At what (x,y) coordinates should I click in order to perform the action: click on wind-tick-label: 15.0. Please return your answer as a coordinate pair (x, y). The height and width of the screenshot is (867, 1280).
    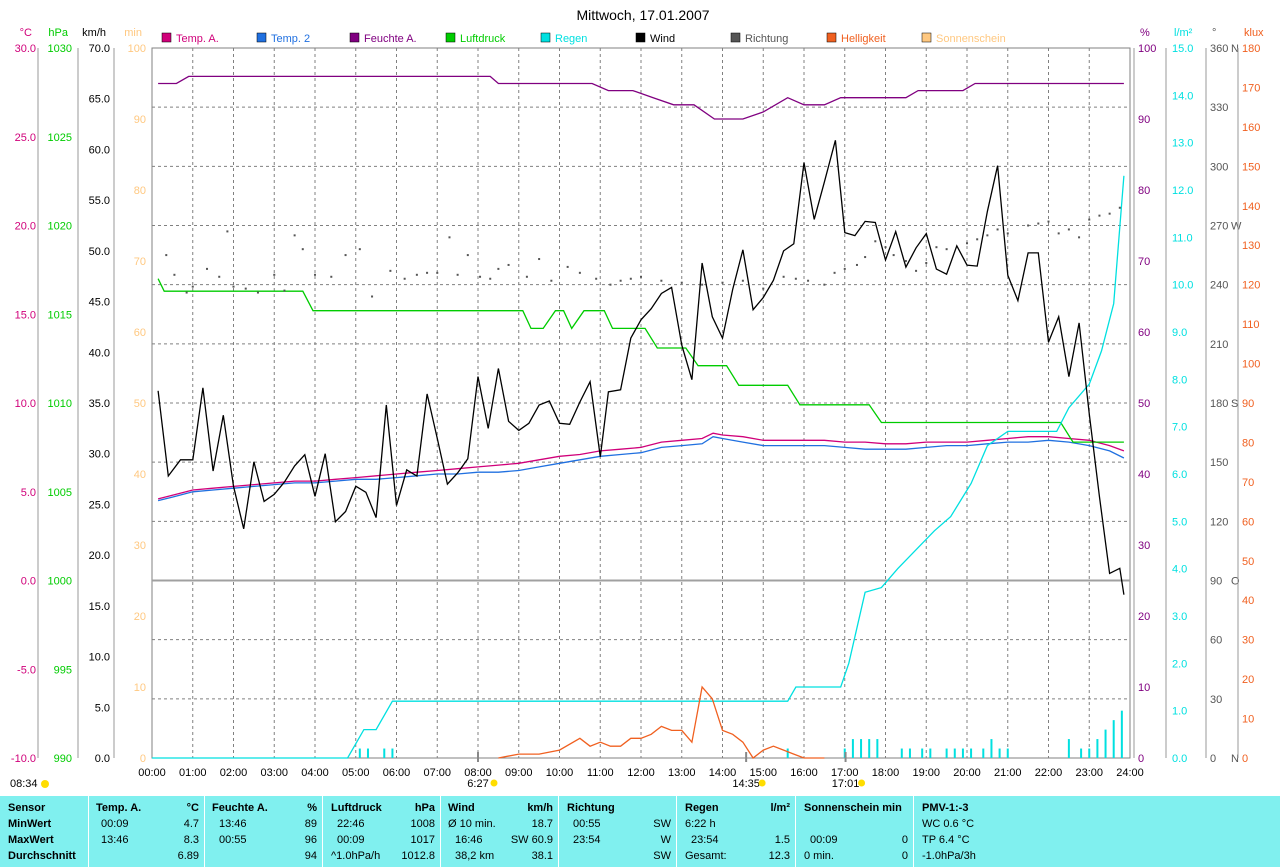
    Looking at the image, I should click on (99, 607).